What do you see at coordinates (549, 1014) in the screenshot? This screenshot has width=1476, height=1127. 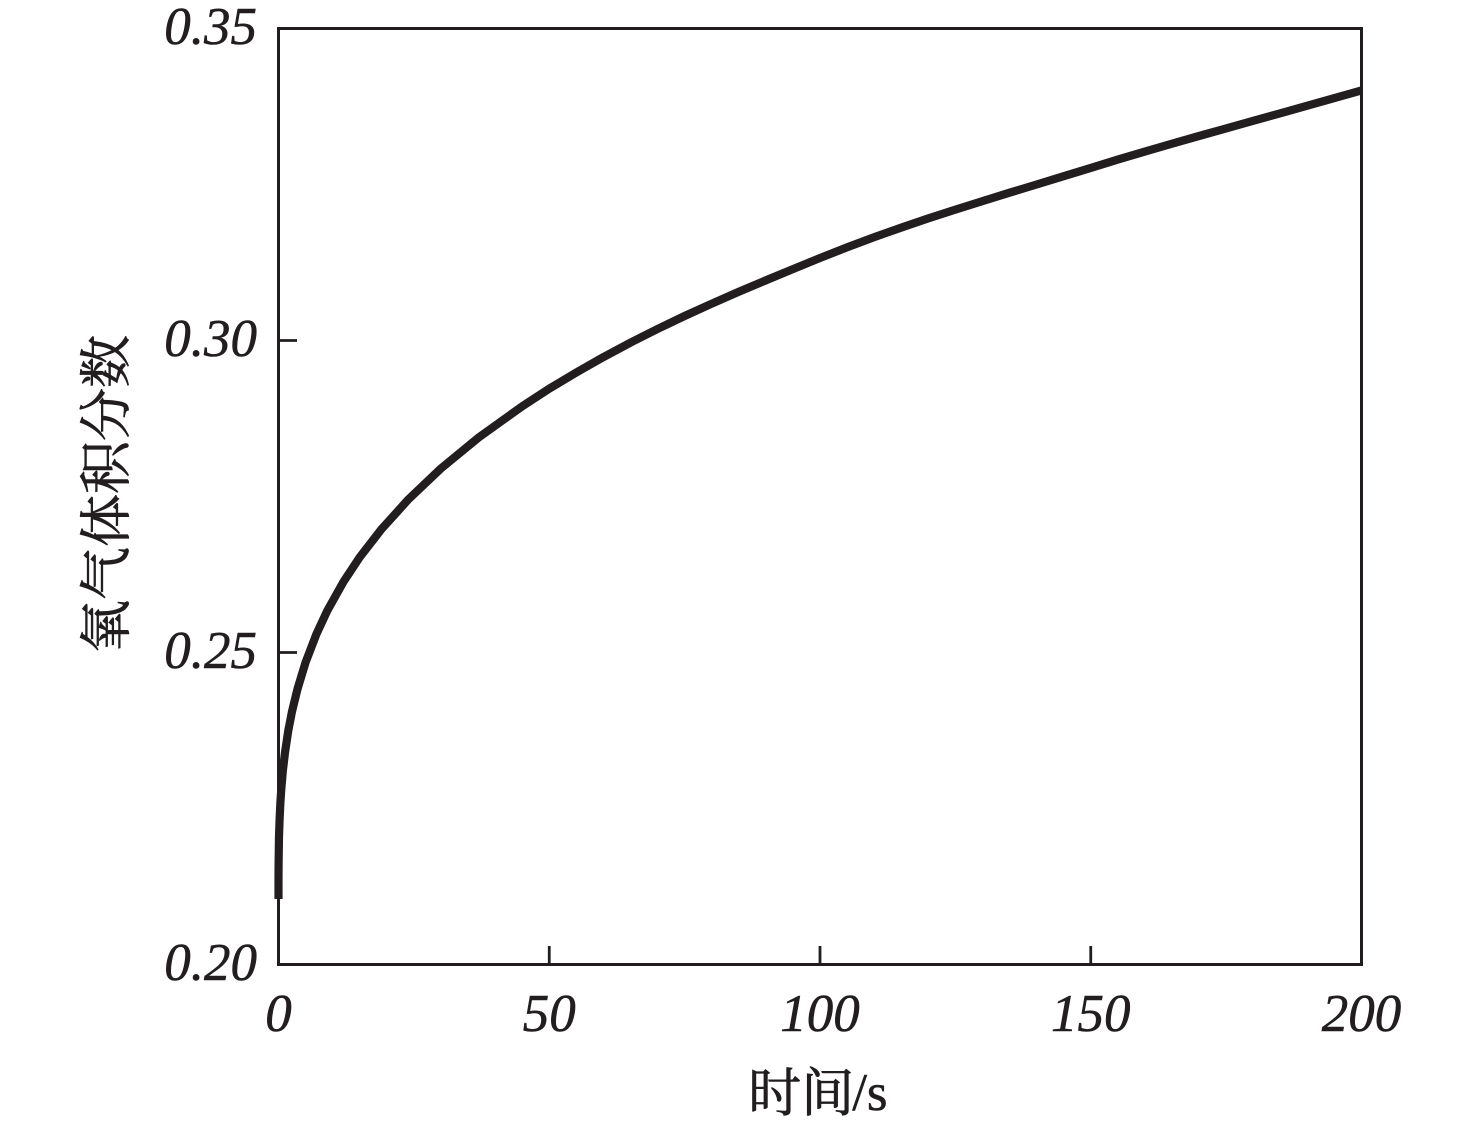 I see `svg-text: 50` at bounding box center [549, 1014].